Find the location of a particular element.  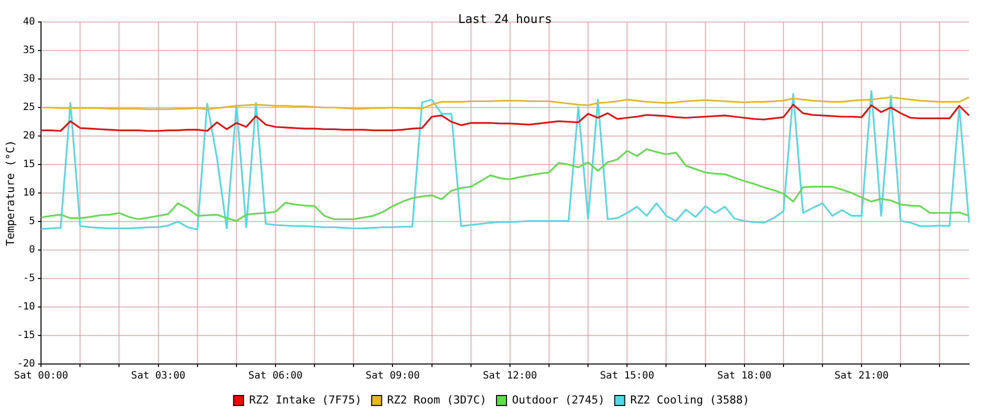

y-tick-label: 25 is located at coordinates (29, 108).